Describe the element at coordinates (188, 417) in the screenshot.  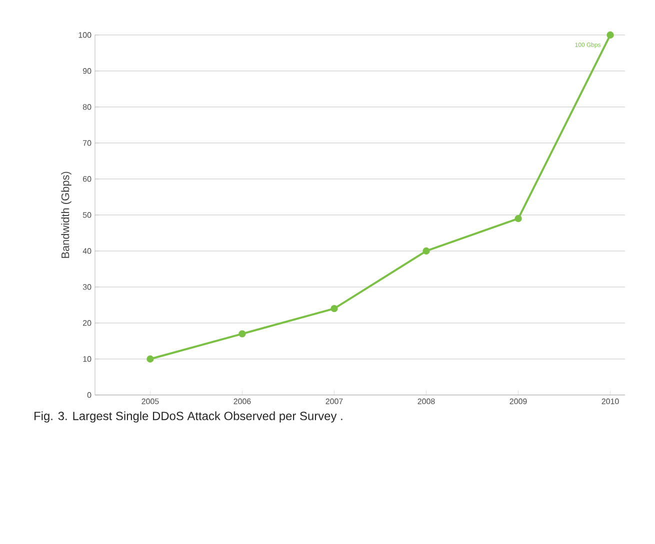
I see `caption: Fig. 3. Largest Single DDoS Attack Observed per Survey .` at that location.